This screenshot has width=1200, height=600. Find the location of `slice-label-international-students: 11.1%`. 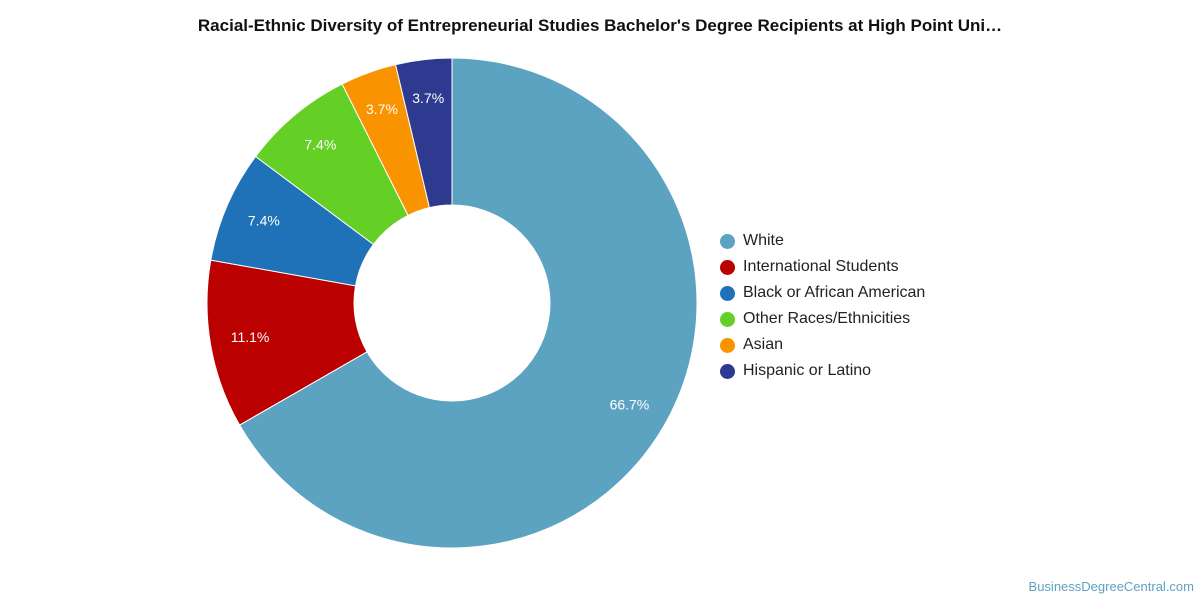

slice-label-international-students: 11.1% is located at coordinates (250, 337).